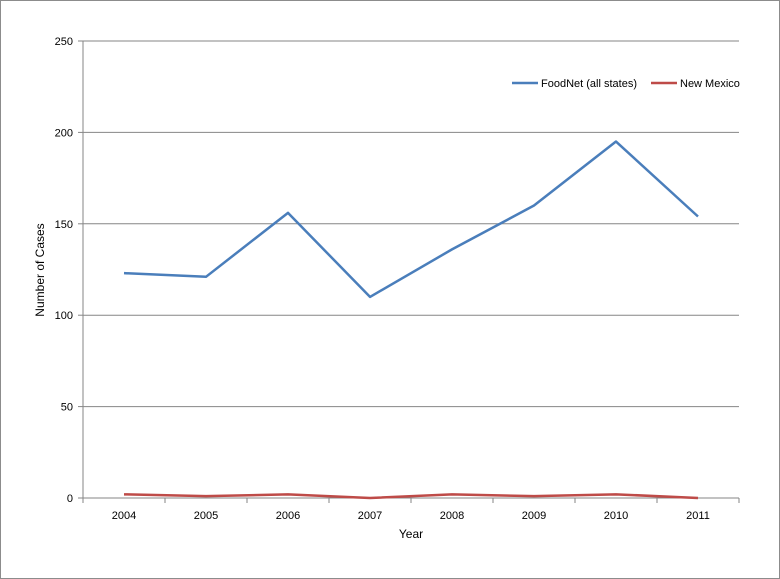 This screenshot has height=579, width=780. What do you see at coordinates (64, 316) in the screenshot?
I see `y-tick-label: 100` at bounding box center [64, 316].